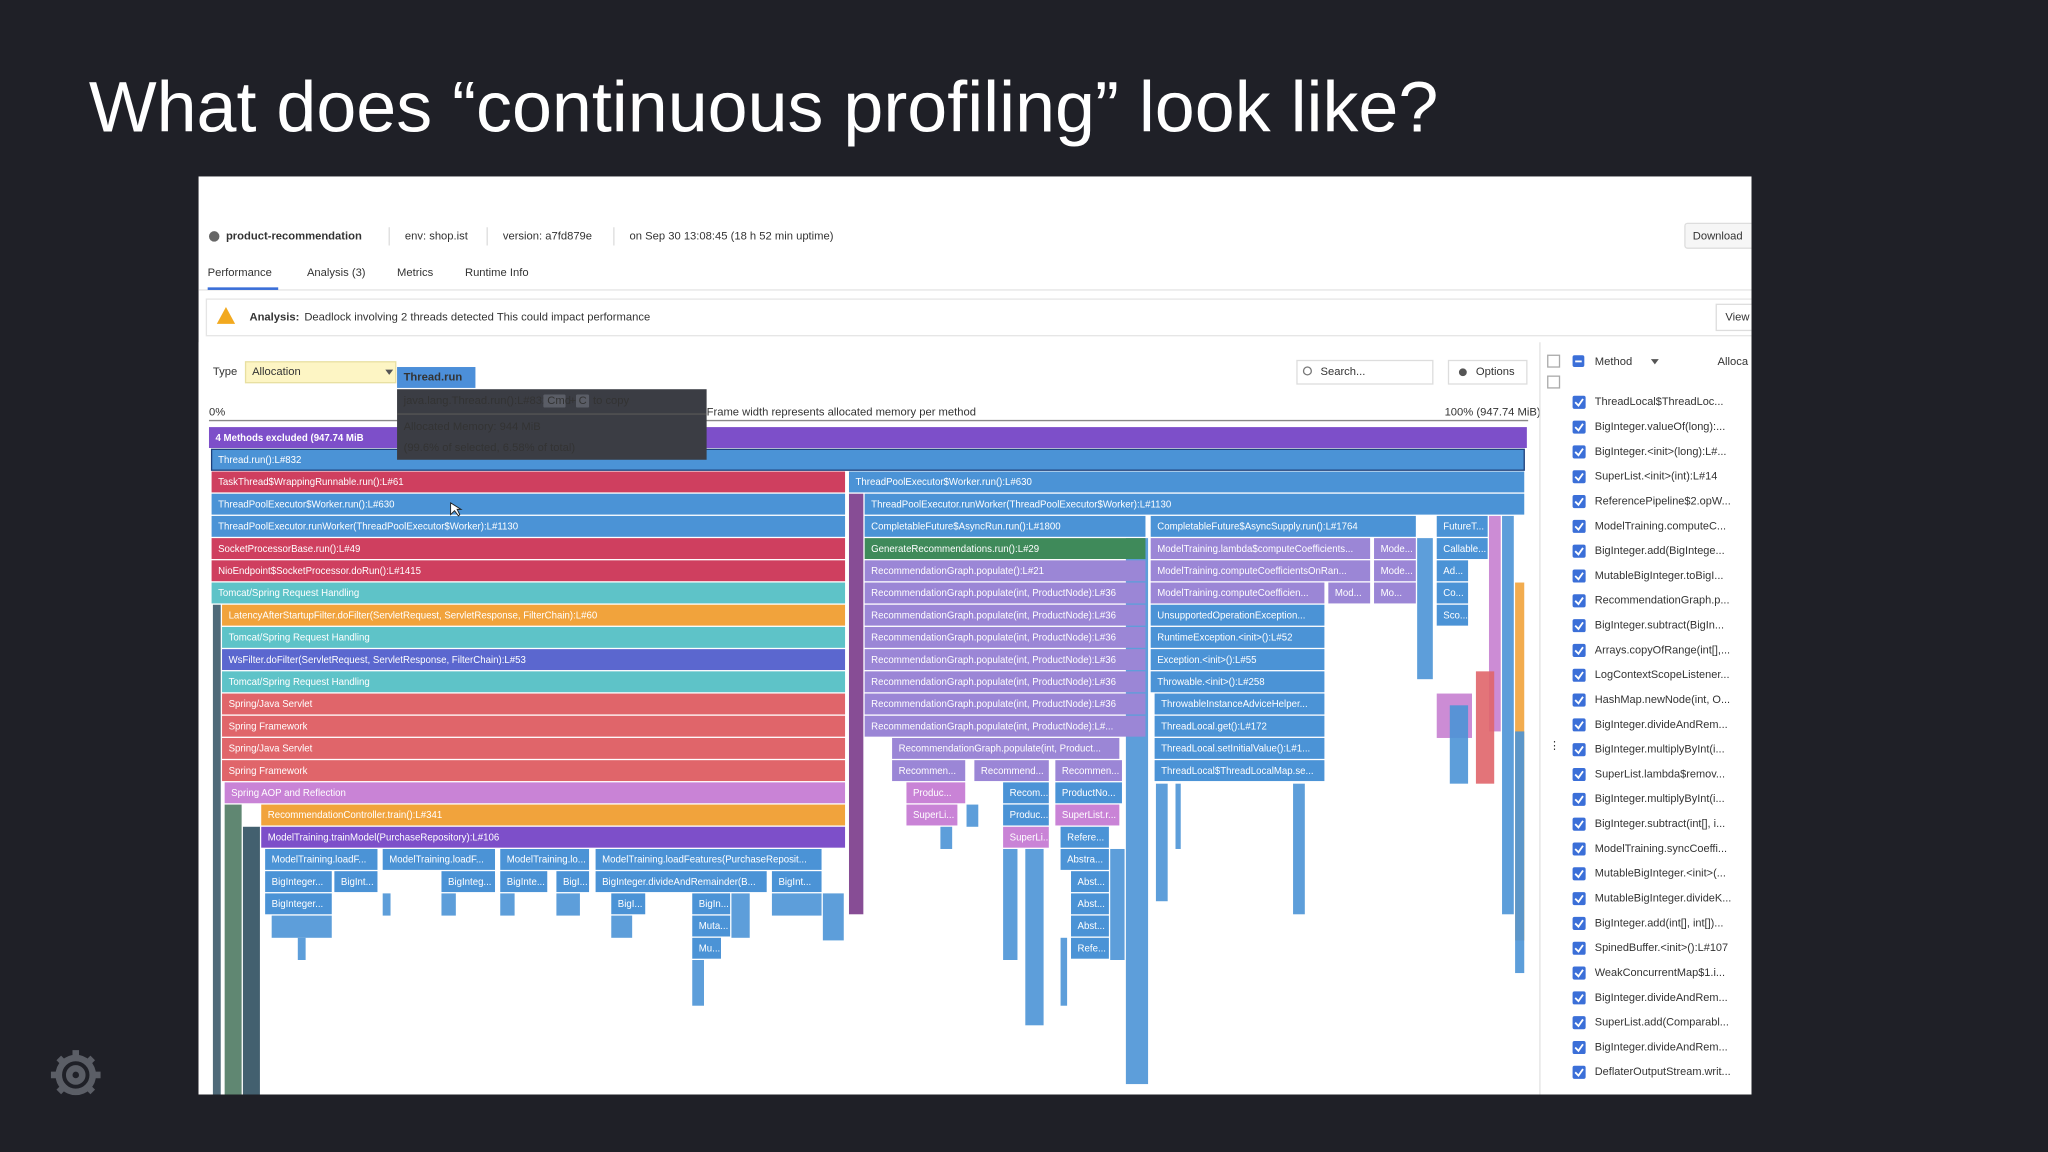  Describe the element at coordinates (320, 372) in the screenshot. I see `type-select` at that location.